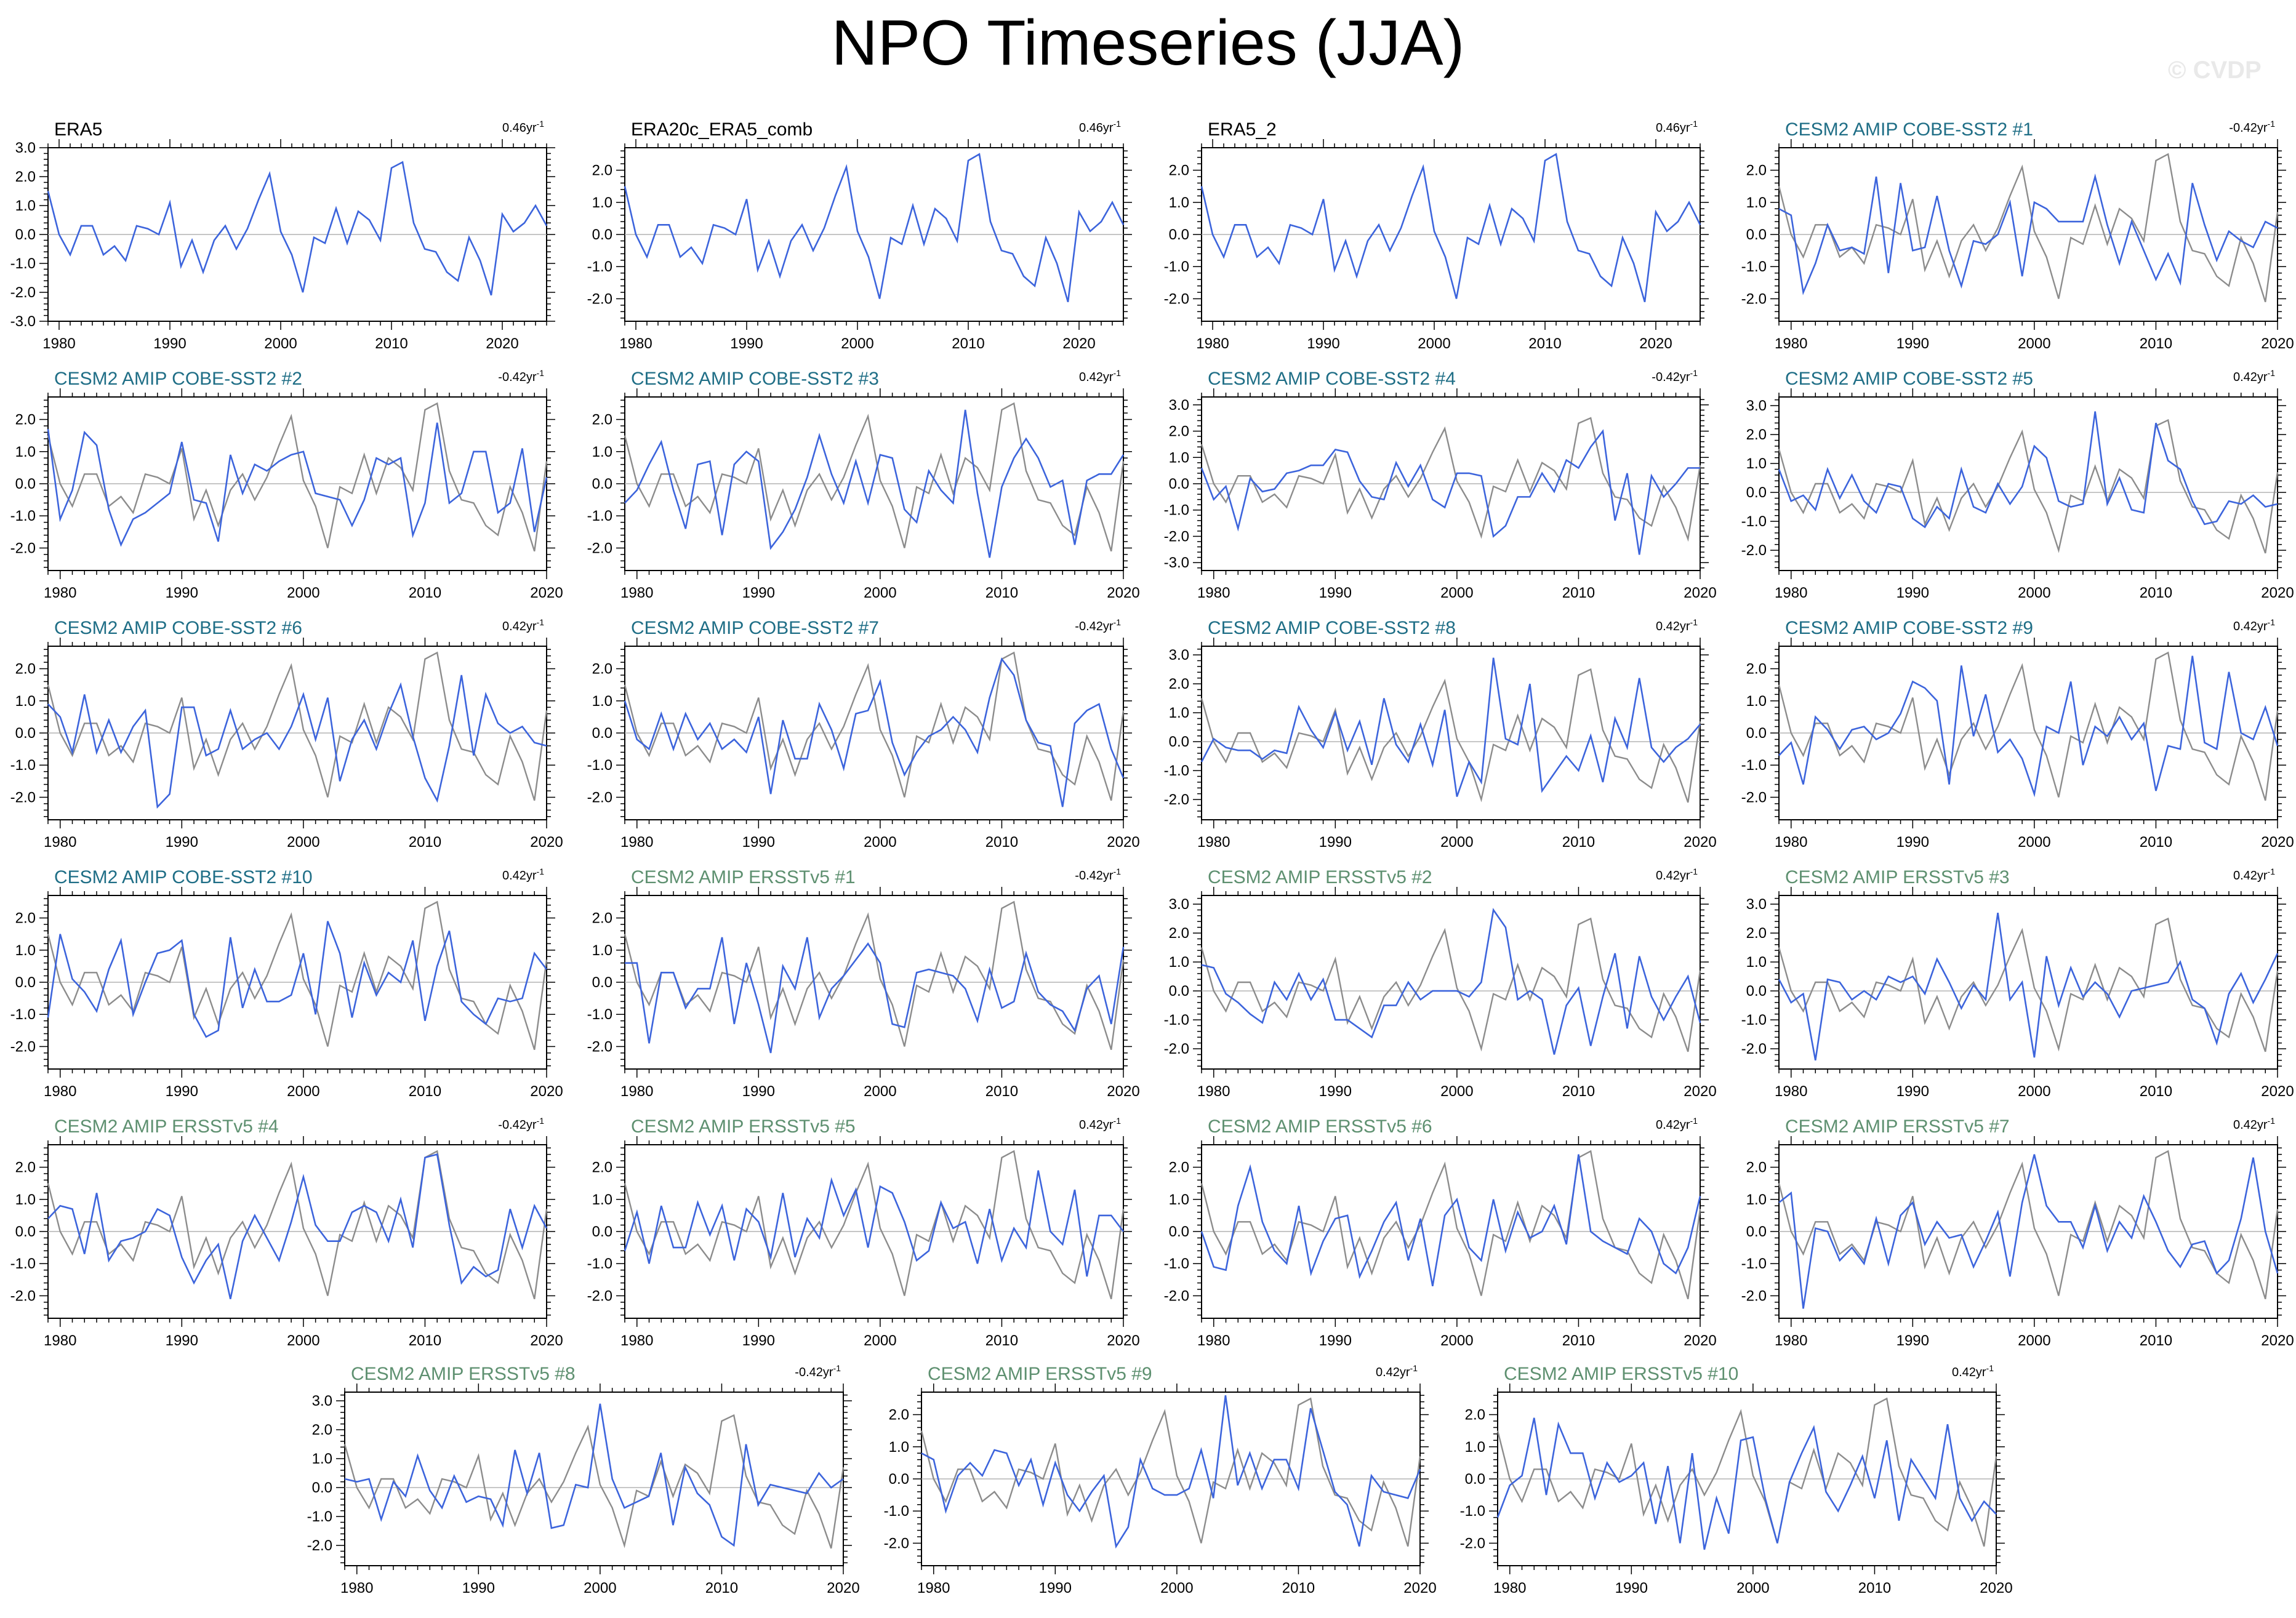 This screenshot has height=1618, width=2296. Describe the element at coordinates (1451, 733) in the screenshot. I see `plot-frame` at that location.